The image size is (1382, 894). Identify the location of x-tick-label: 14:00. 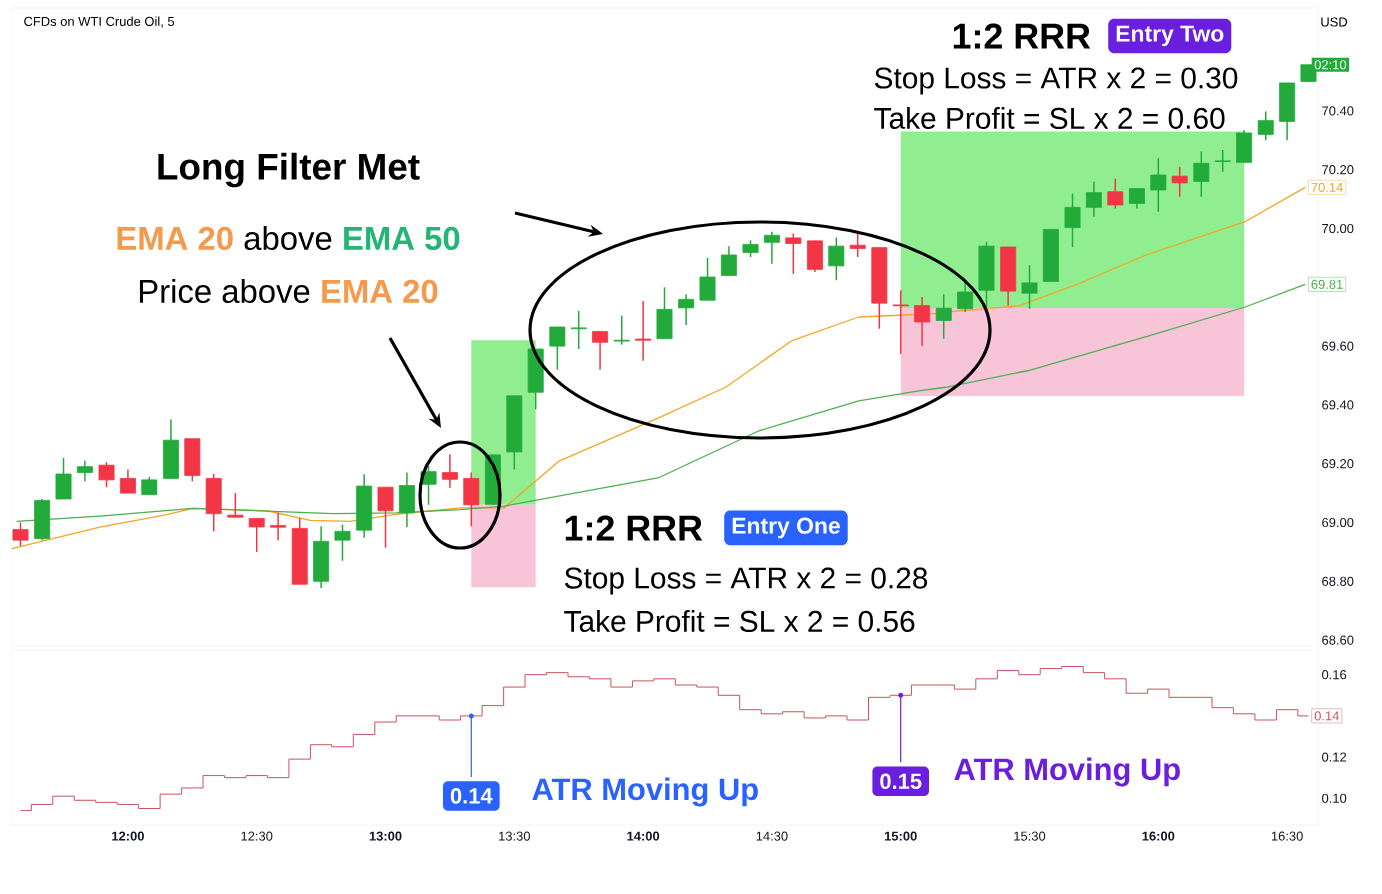
(643, 836).